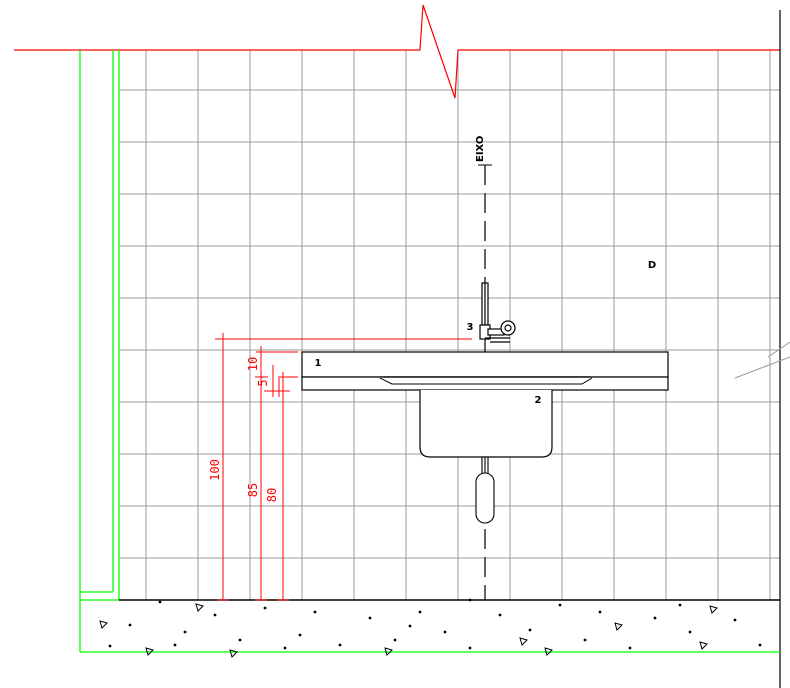 This screenshot has width=790, height=688. Describe the element at coordinates (430, 628) in the screenshot. I see `concrete-hatch` at that location.